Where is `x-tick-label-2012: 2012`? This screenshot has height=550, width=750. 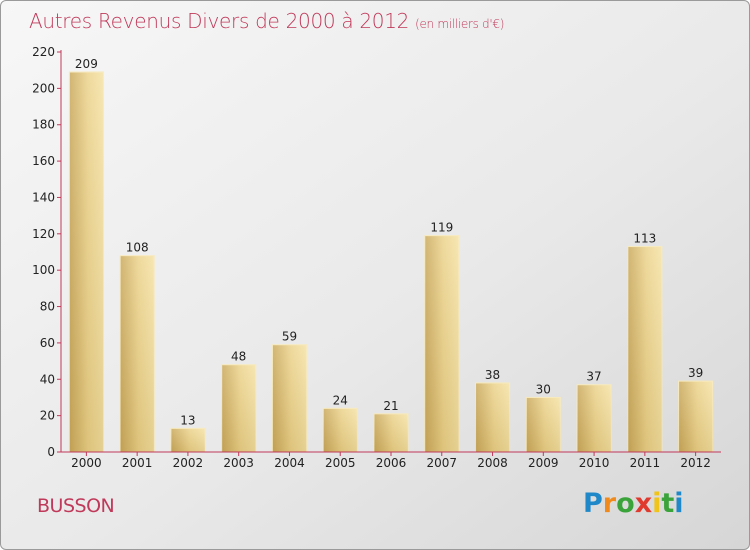
x-tick-label-2012: 2012 is located at coordinates (695, 463).